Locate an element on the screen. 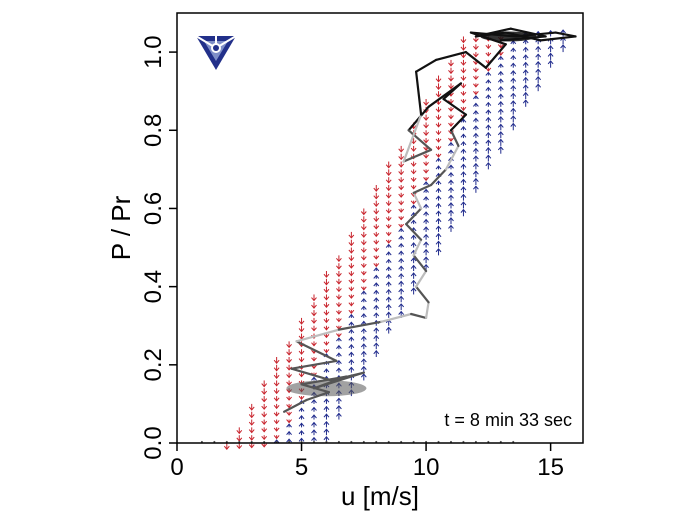 This screenshot has width=700, height=530. triangle-logo-icon is located at coordinates (216, 52).